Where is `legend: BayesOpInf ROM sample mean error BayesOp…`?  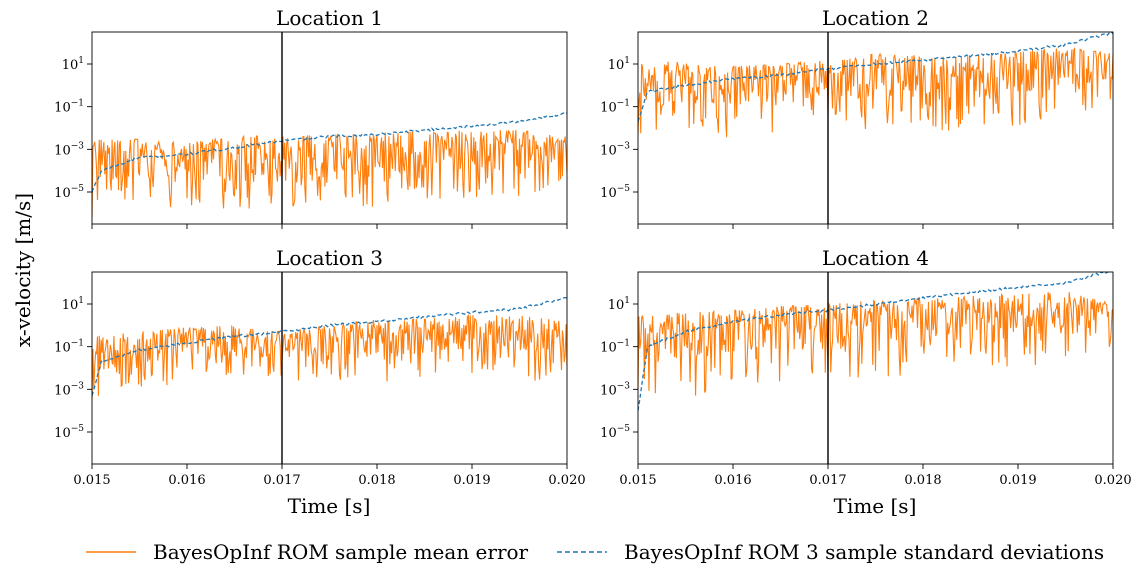
legend: BayesOpInf ROM sample mean error BayesOp… is located at coordinates (595, 552).